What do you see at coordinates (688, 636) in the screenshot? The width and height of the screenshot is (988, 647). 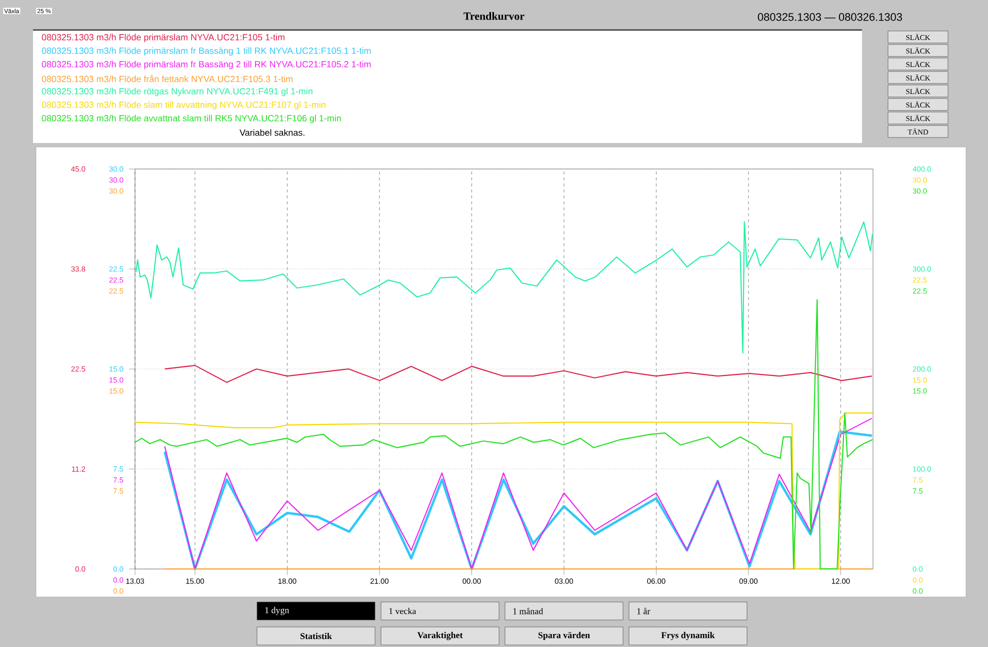 I see `text: Frys dynamik` at bounding box center [688, 636].